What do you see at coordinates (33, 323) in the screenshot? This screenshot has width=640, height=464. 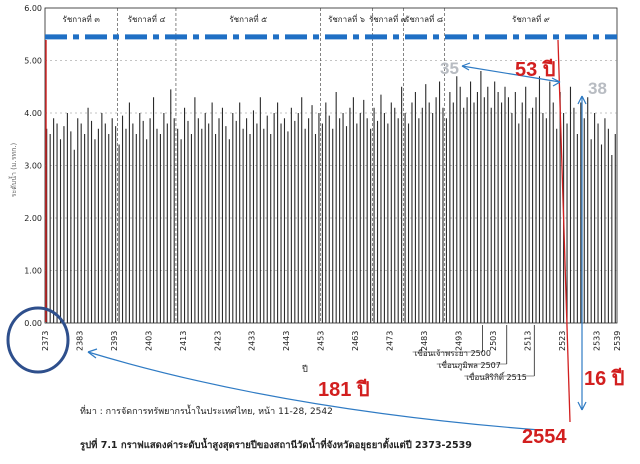 I see `y-tick-label: 0.00` at bounding box center [33, 323].